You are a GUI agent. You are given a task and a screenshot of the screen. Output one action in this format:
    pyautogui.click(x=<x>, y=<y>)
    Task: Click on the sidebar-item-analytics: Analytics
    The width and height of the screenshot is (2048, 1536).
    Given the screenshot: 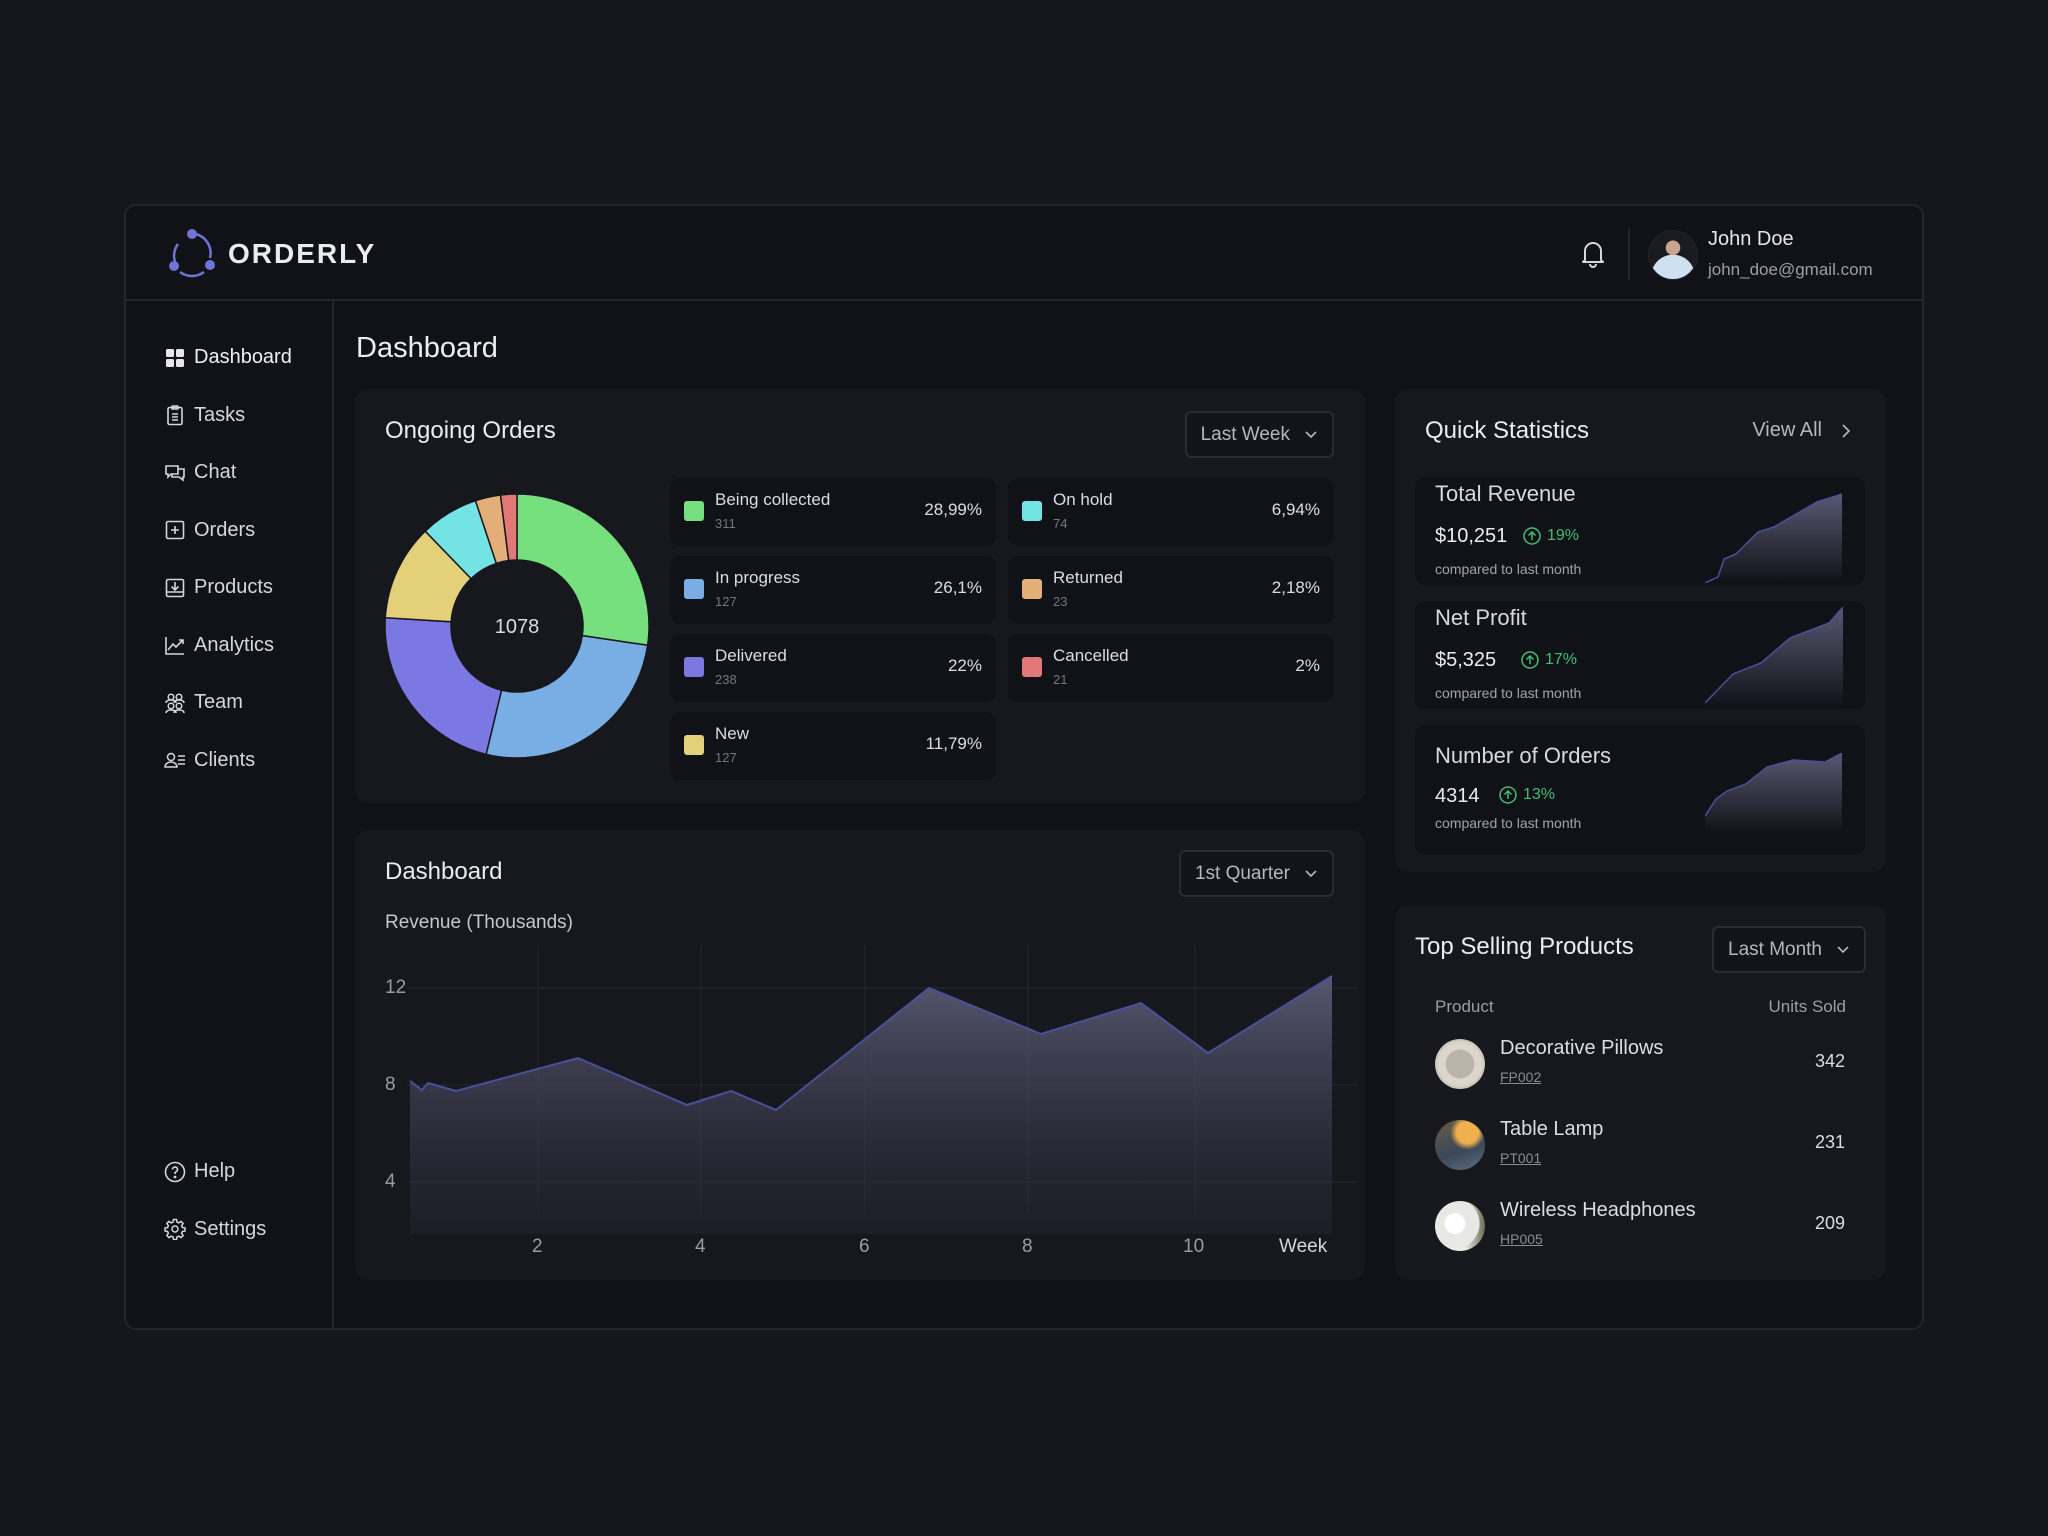 What is the action you would take?
    pyautogui.click(x=228, y=646)
    